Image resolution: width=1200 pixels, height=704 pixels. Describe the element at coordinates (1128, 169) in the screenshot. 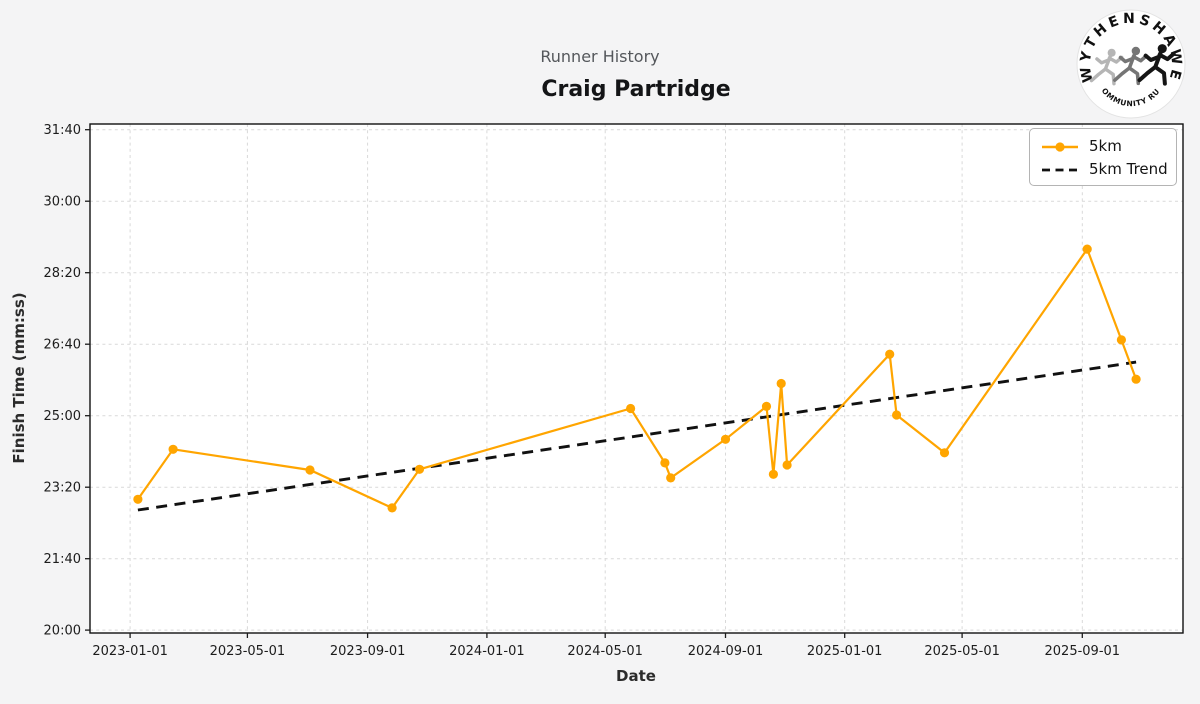

I see `legend-label-5km-trend: 5km Trend` at that location.